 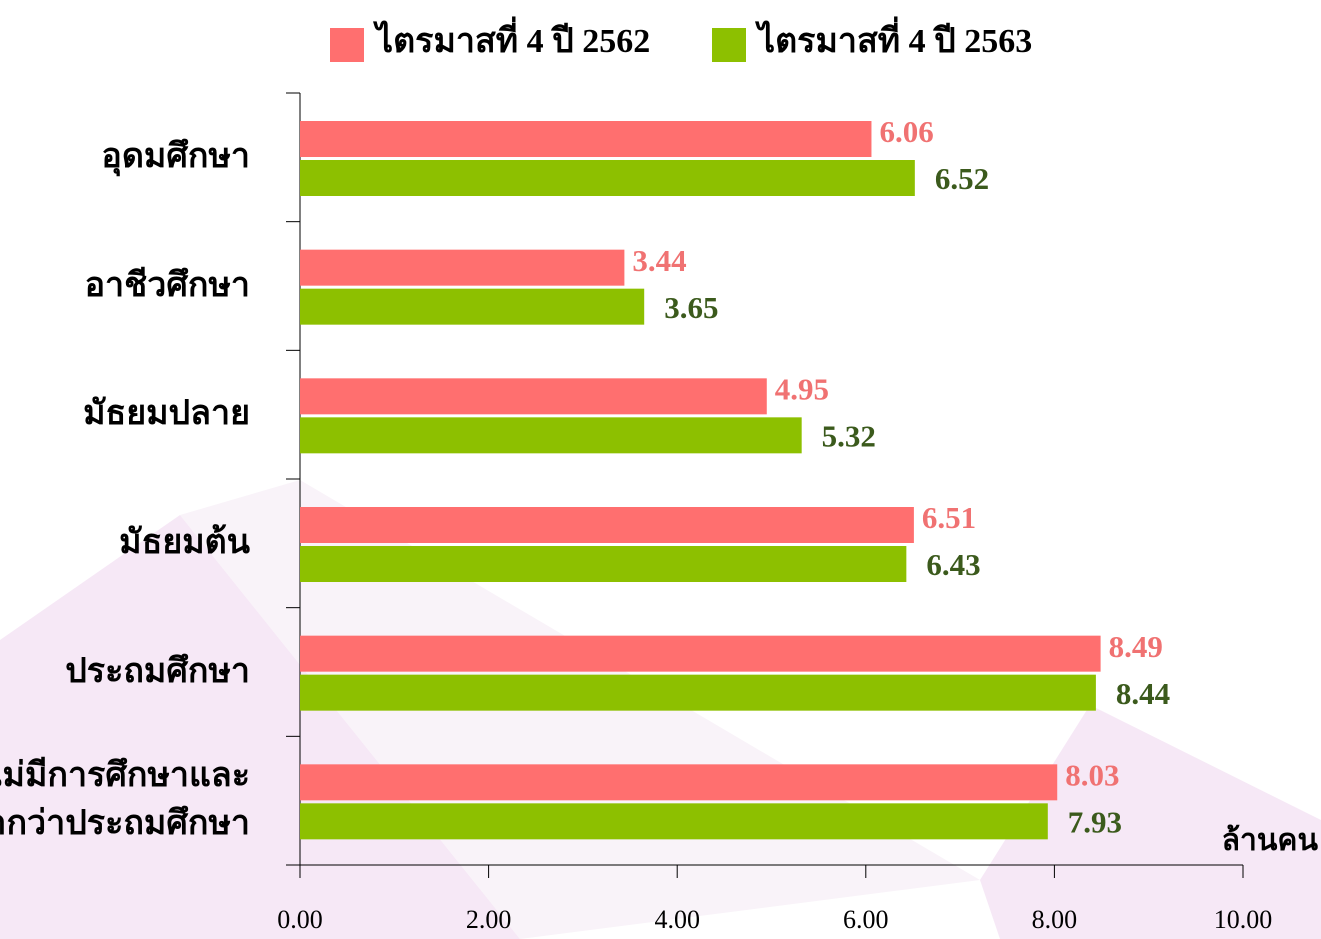 I want to click on x-axis-label: ล้านคน, so click(x=1270, y=840).